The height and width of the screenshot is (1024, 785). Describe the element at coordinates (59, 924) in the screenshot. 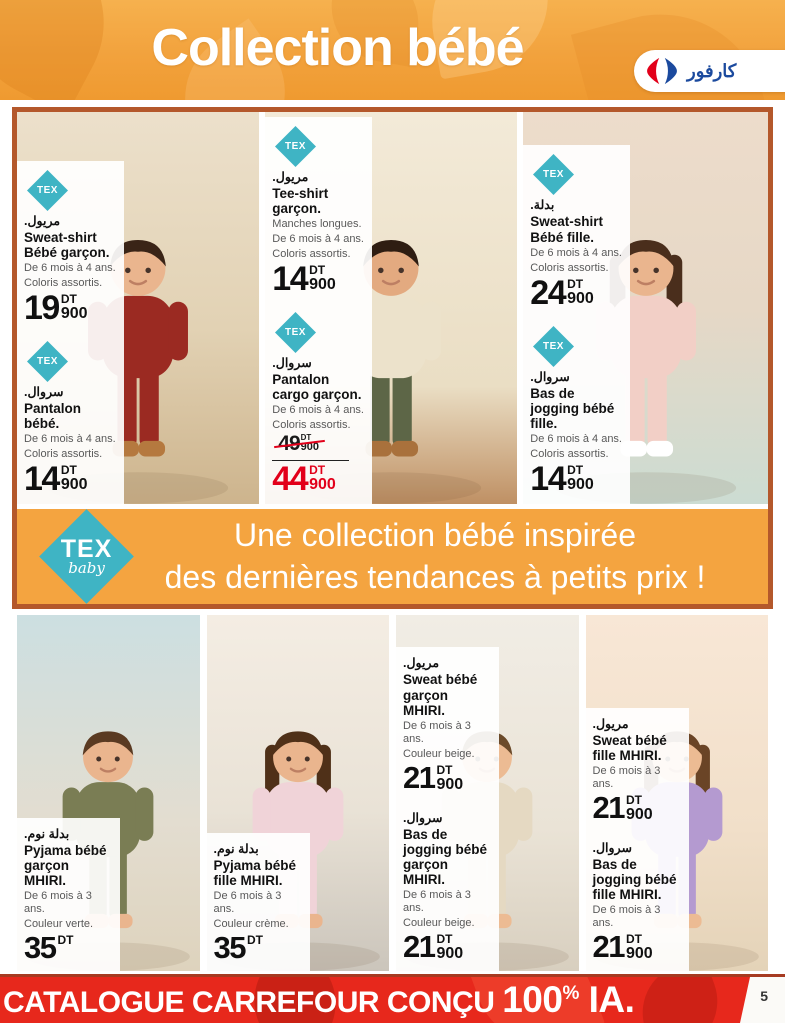

I see `product-detail: Couleur verte.` at that location.